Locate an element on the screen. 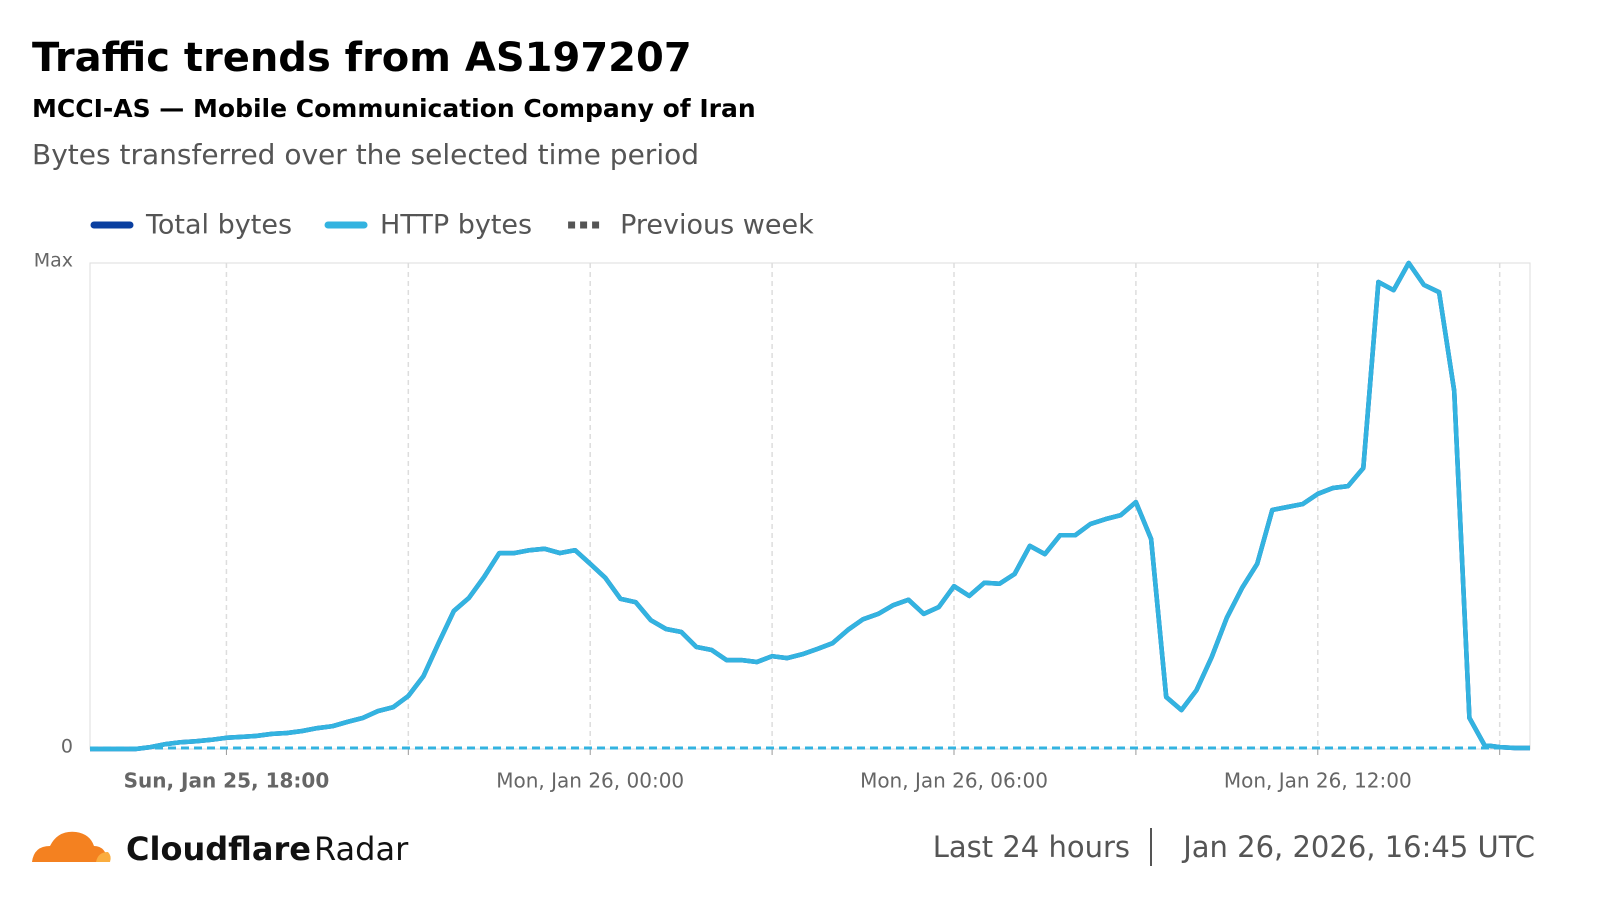  legend-label: Total bytes is located at coordinates (218, 225).